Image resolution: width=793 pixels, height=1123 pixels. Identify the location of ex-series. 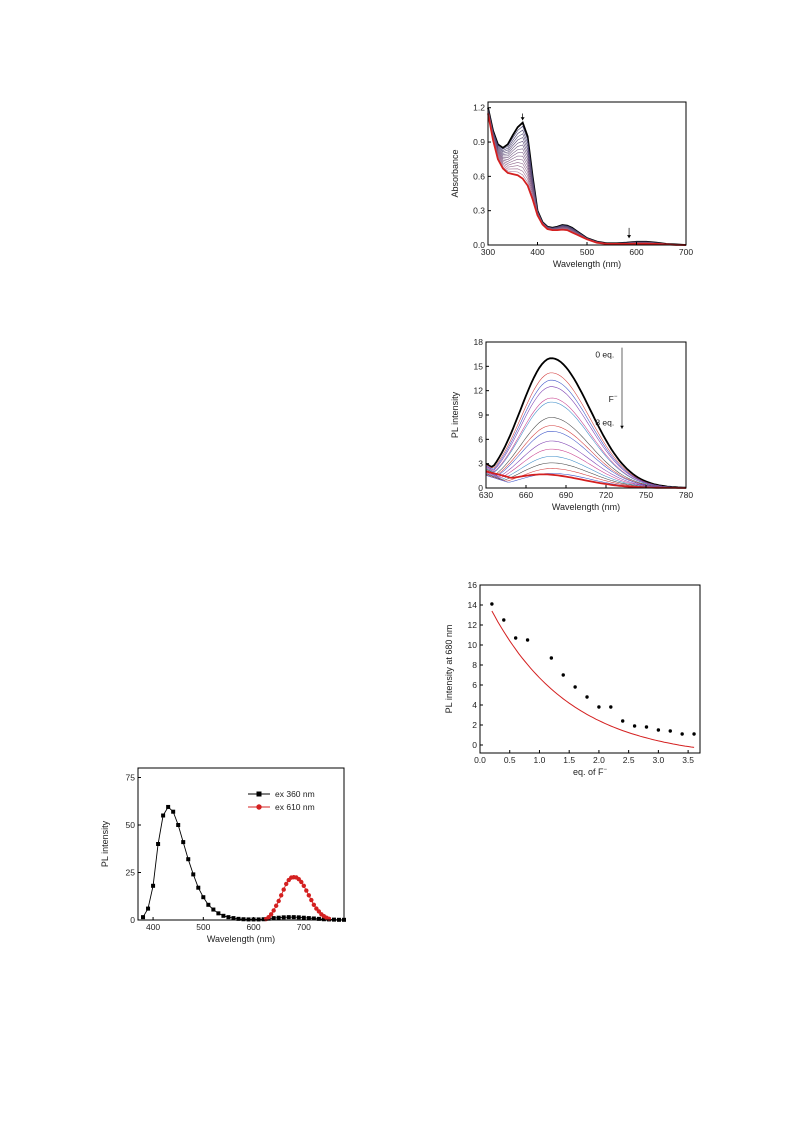
(243, 863).